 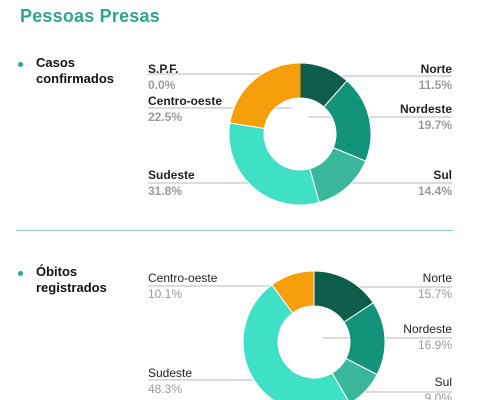 I want to click on slice-value-centro-oeste: 22.5%, so click(x=165, y=117).